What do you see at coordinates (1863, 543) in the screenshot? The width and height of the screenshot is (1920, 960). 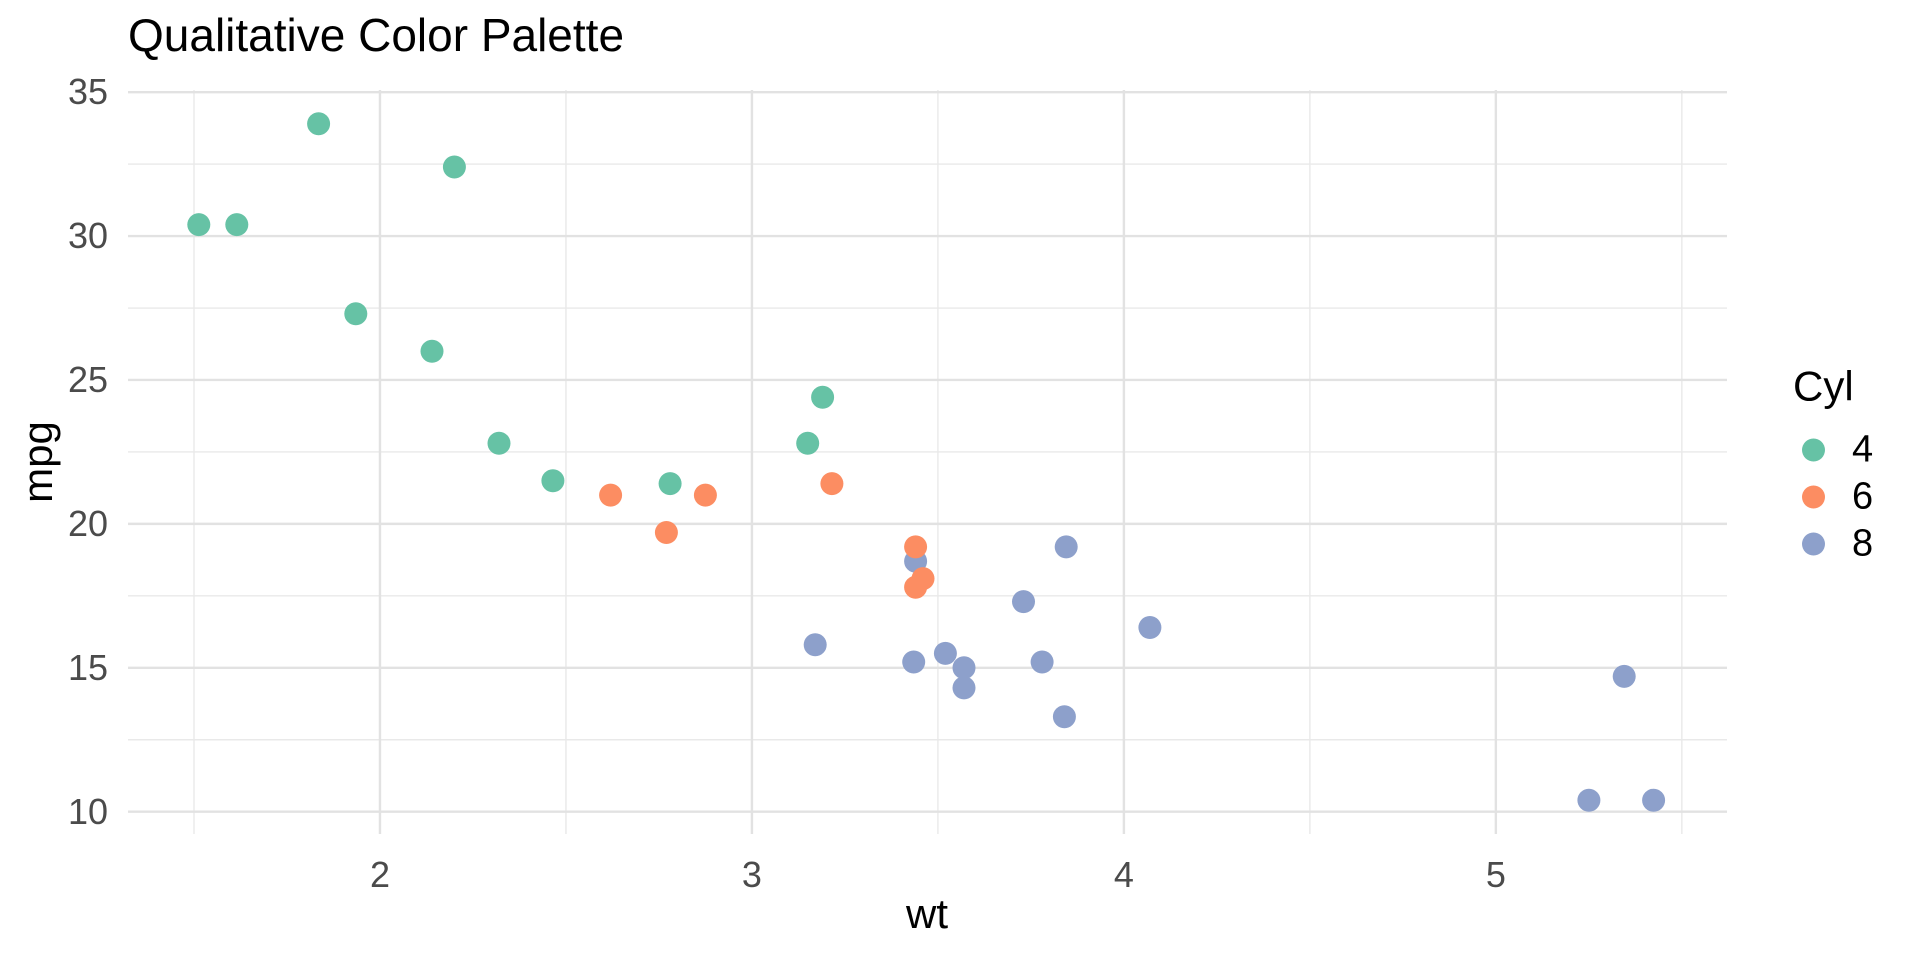 I see `legend-label: 8` at bounding box center [1863, 543].